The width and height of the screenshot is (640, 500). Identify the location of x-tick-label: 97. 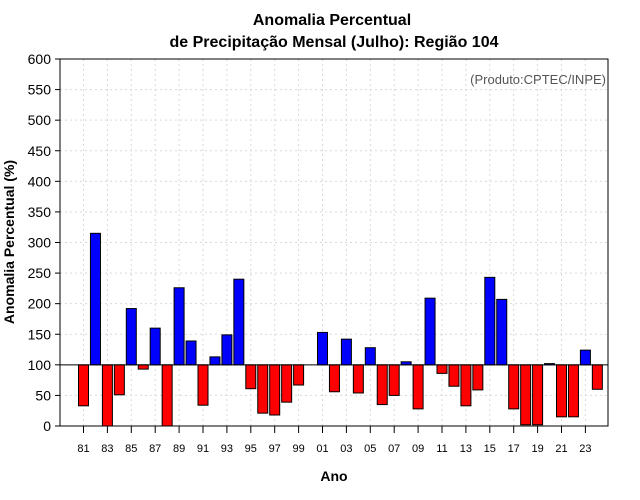
(275, 449).